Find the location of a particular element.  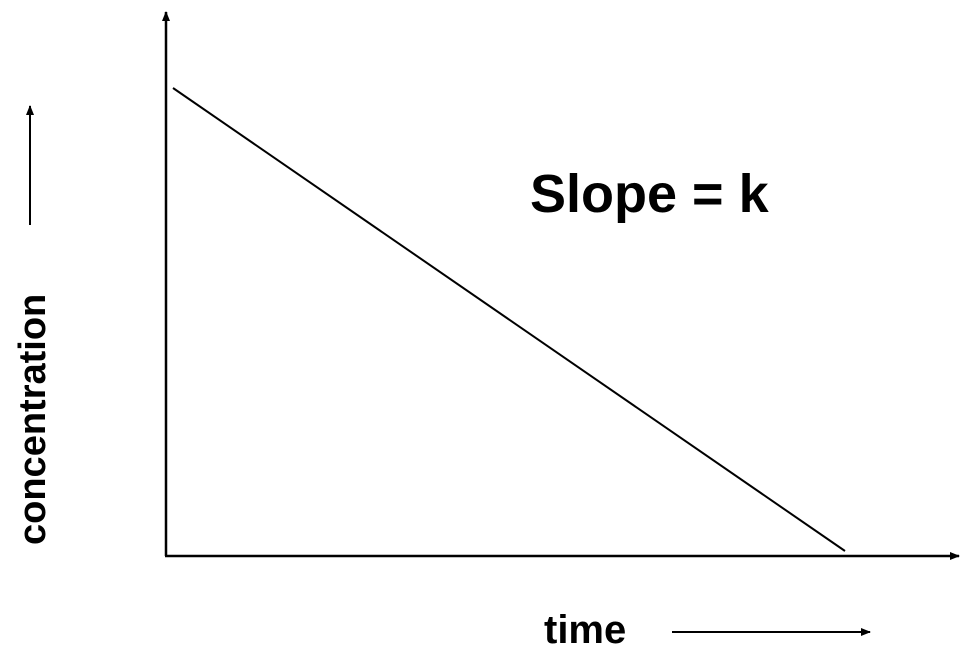

x-axis-label: time is located at coordinates (585, 626).